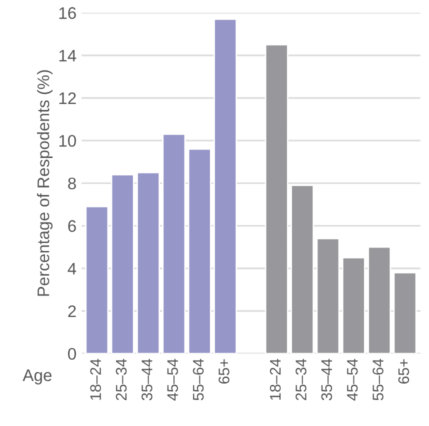  I want to click on x-axis-title: Age, so click(37, 377).